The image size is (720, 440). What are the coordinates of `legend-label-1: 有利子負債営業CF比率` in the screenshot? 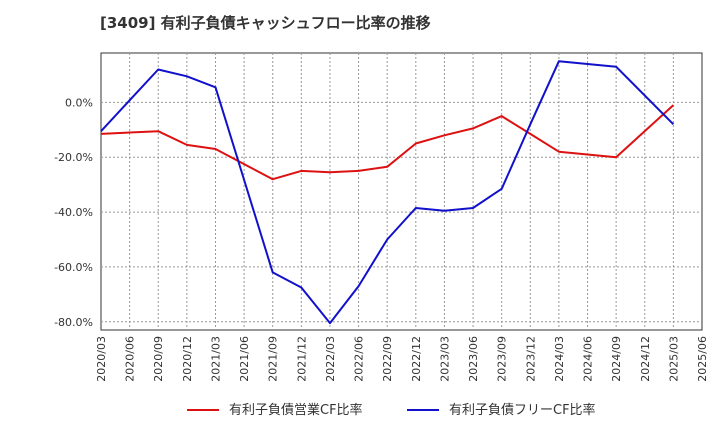 It's located at (296, 410).